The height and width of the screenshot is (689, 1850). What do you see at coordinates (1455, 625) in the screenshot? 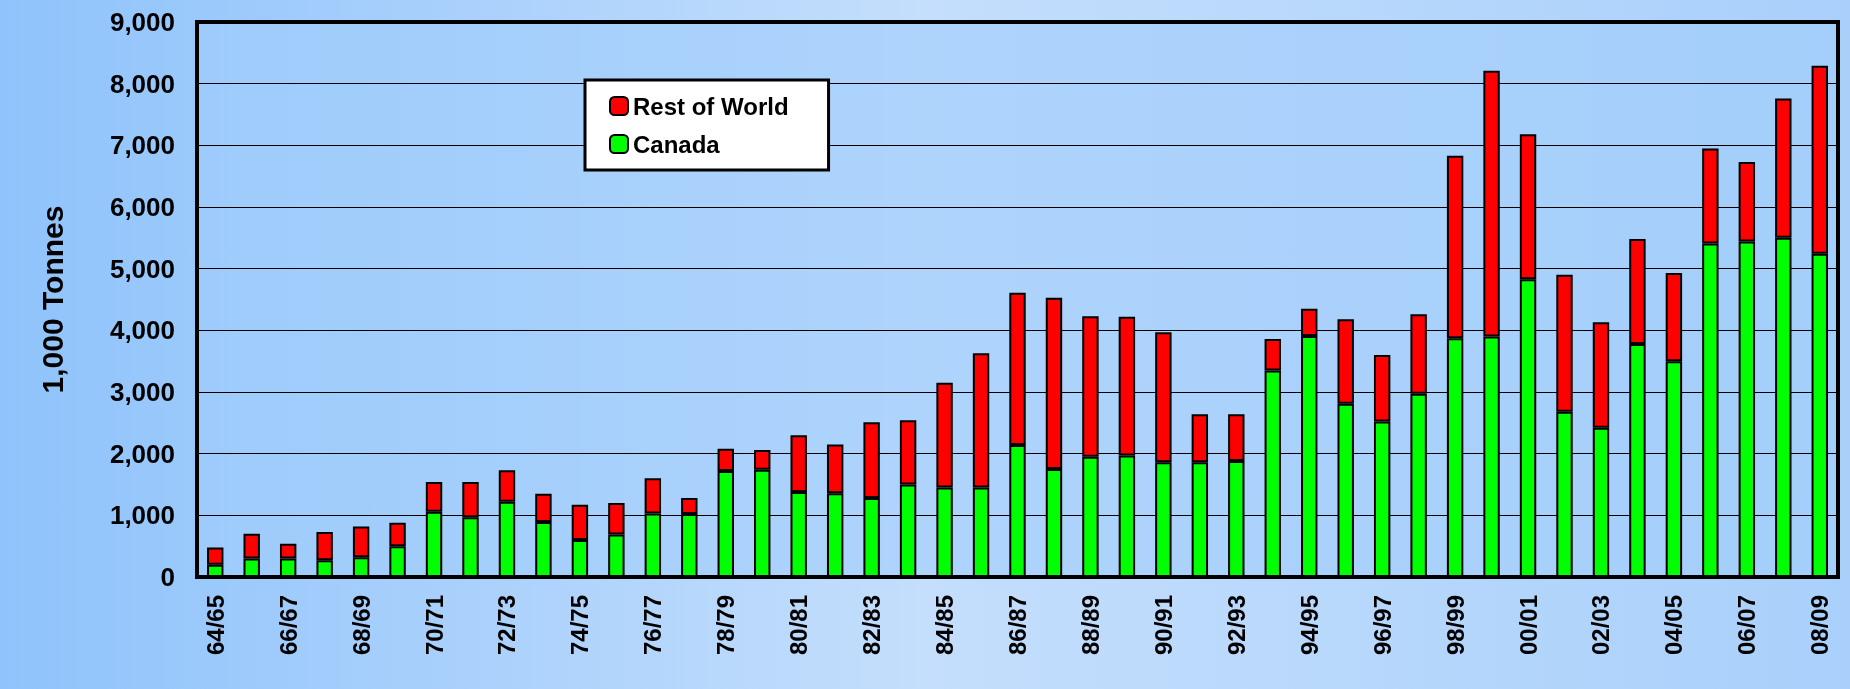
I see `x-tick-label: 98/99` at bounding box center [1455, 625].